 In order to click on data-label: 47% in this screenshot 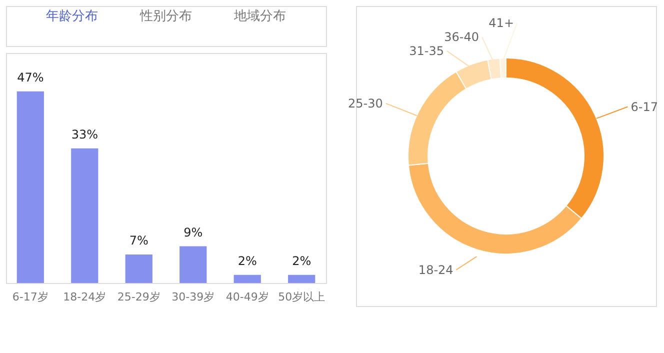, I will do `click(30, 77)`.